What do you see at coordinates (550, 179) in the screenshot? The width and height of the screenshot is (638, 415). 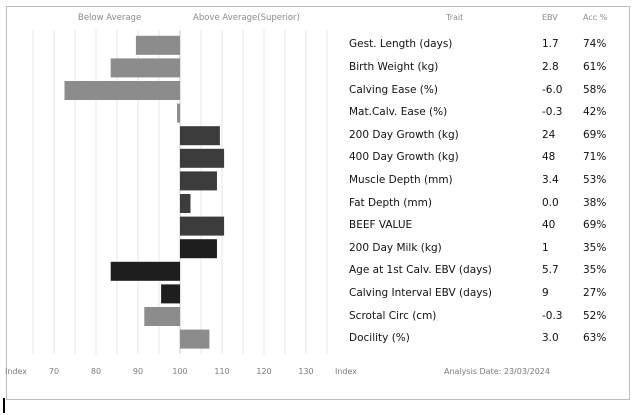 I see `ebv-value: 3.4` at bounding box center [550, 179].